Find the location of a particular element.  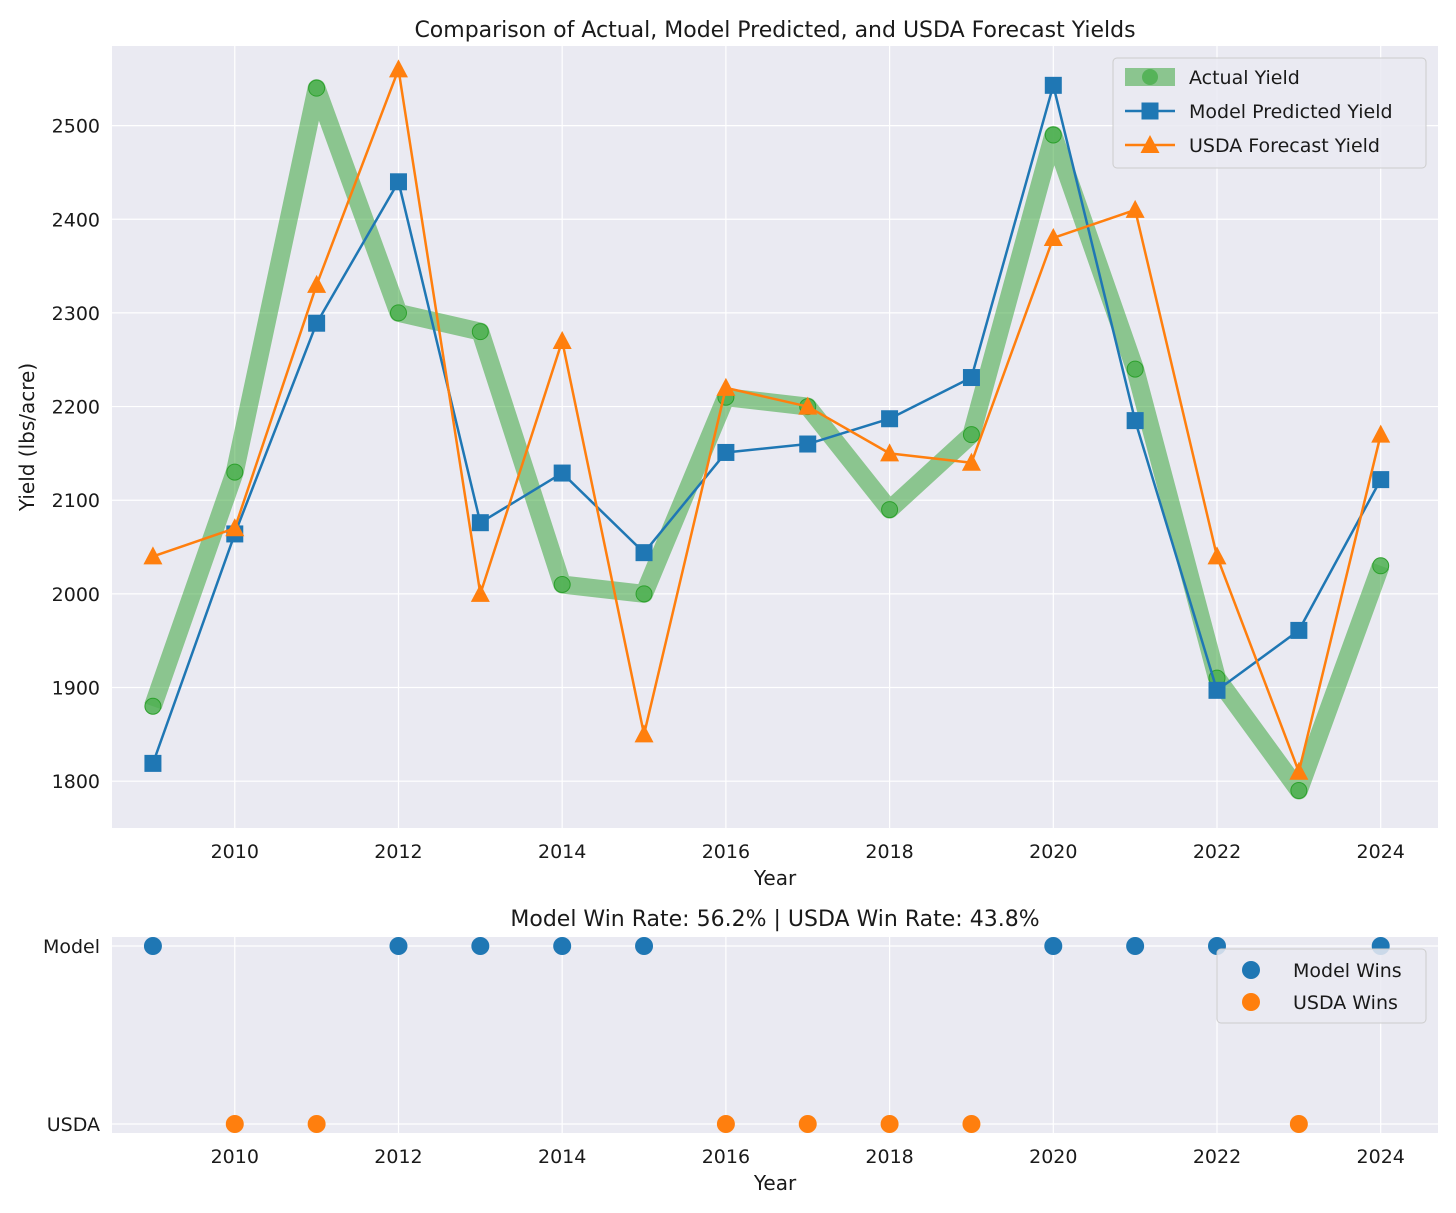

top-x-tick-label: 2022 is located at coordinates (1217, 852).